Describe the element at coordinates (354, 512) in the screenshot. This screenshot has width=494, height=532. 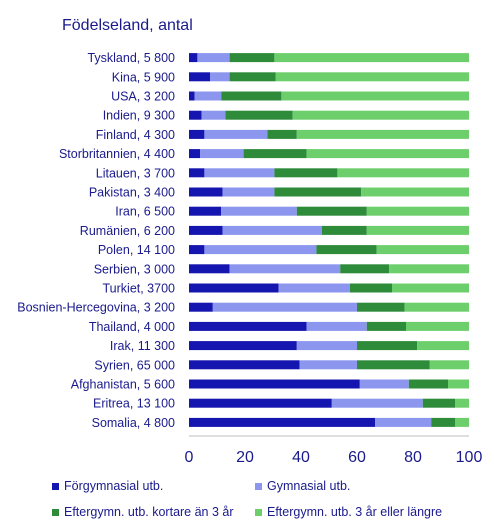
I see `legend-label: Eftergymn. utb. 3 år eller längre` at that location.